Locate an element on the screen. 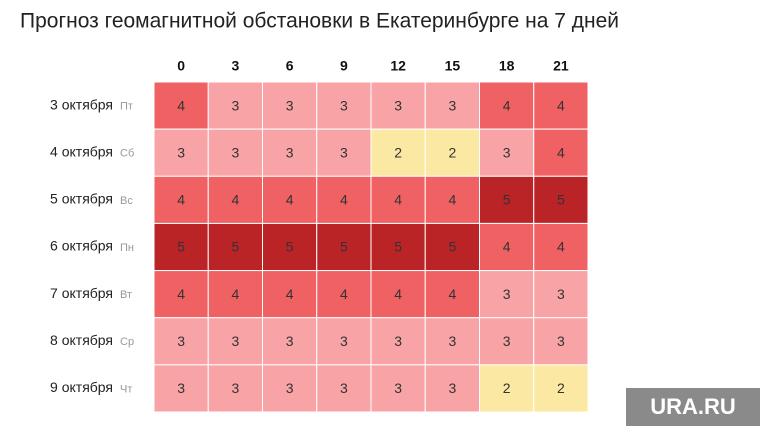  row-date: 4 октября is located at coordinates (81, 151).